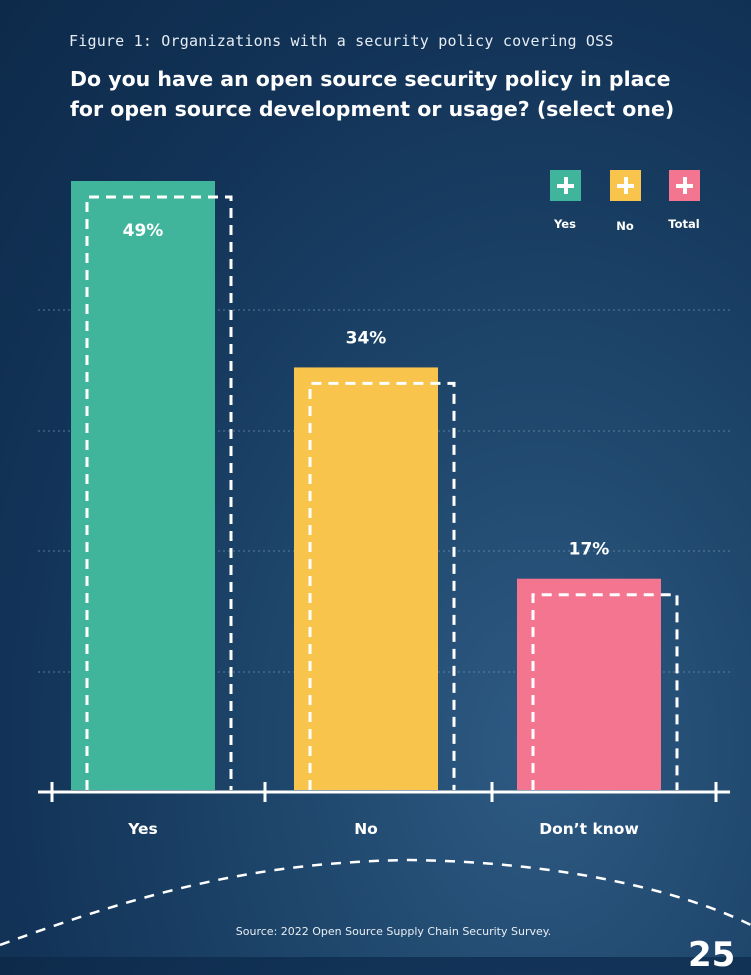 The width and height of the screenshot is (751, 975). What do you see at coordinates (589, 829) in the screenshot?
I see `x-tick-label: Don’t know` at bounding box center [589, 829].